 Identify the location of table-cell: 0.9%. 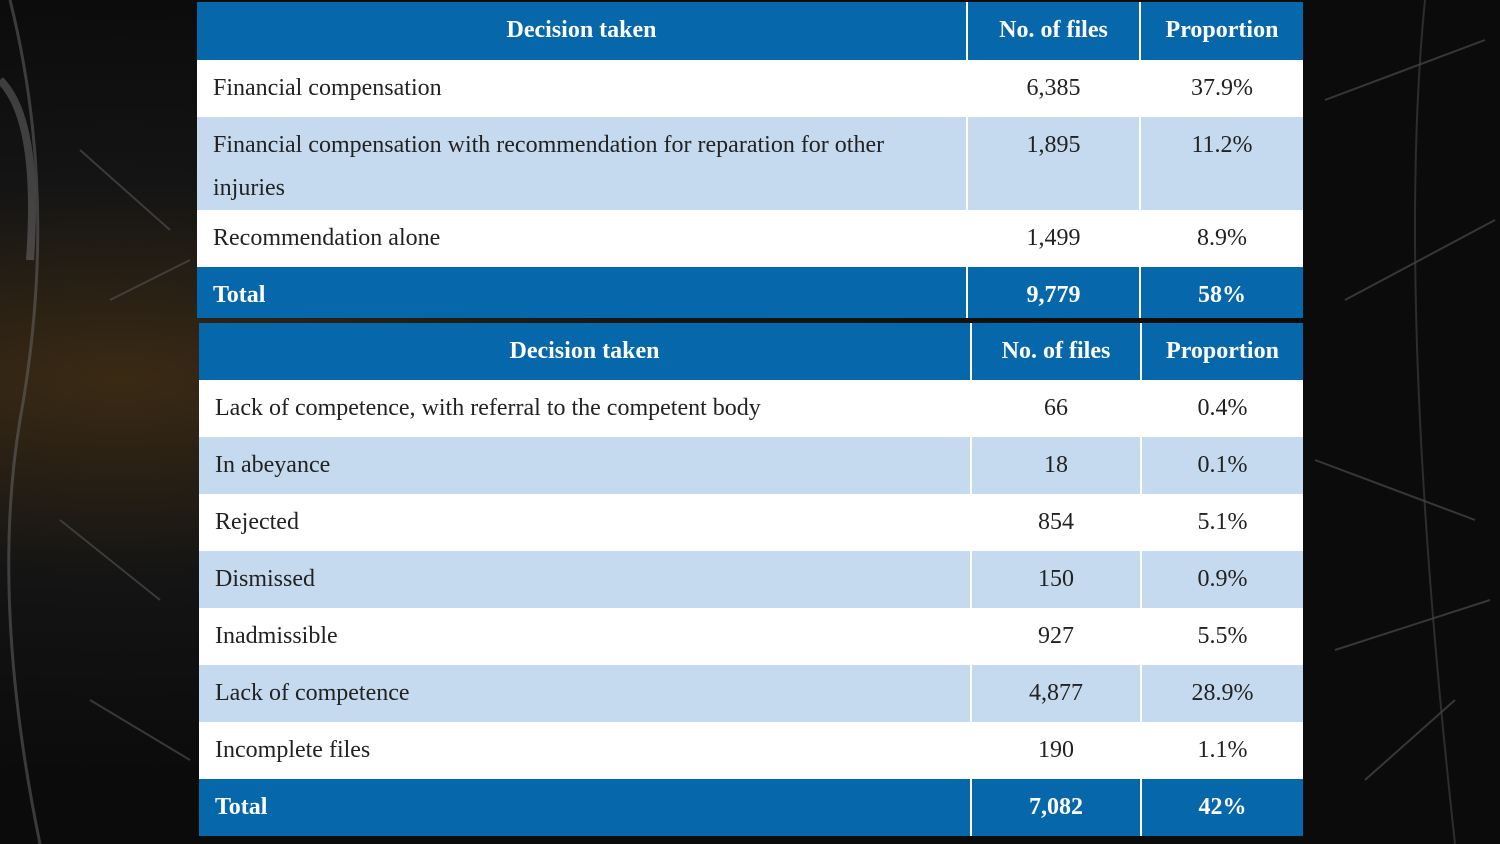
(1222, 579).